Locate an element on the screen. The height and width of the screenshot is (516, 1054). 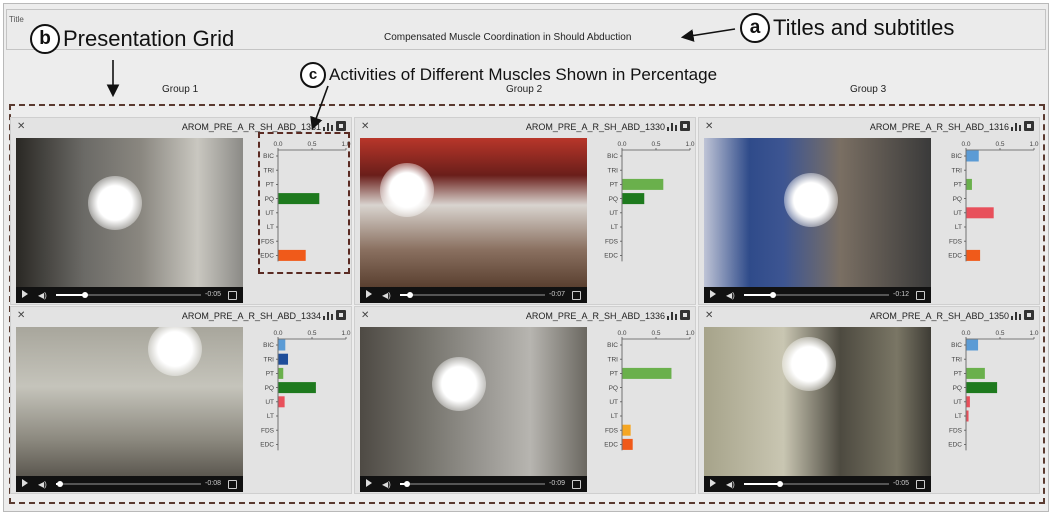
video-controls: ◀) -0:07 is located at coordinates (473, 295).